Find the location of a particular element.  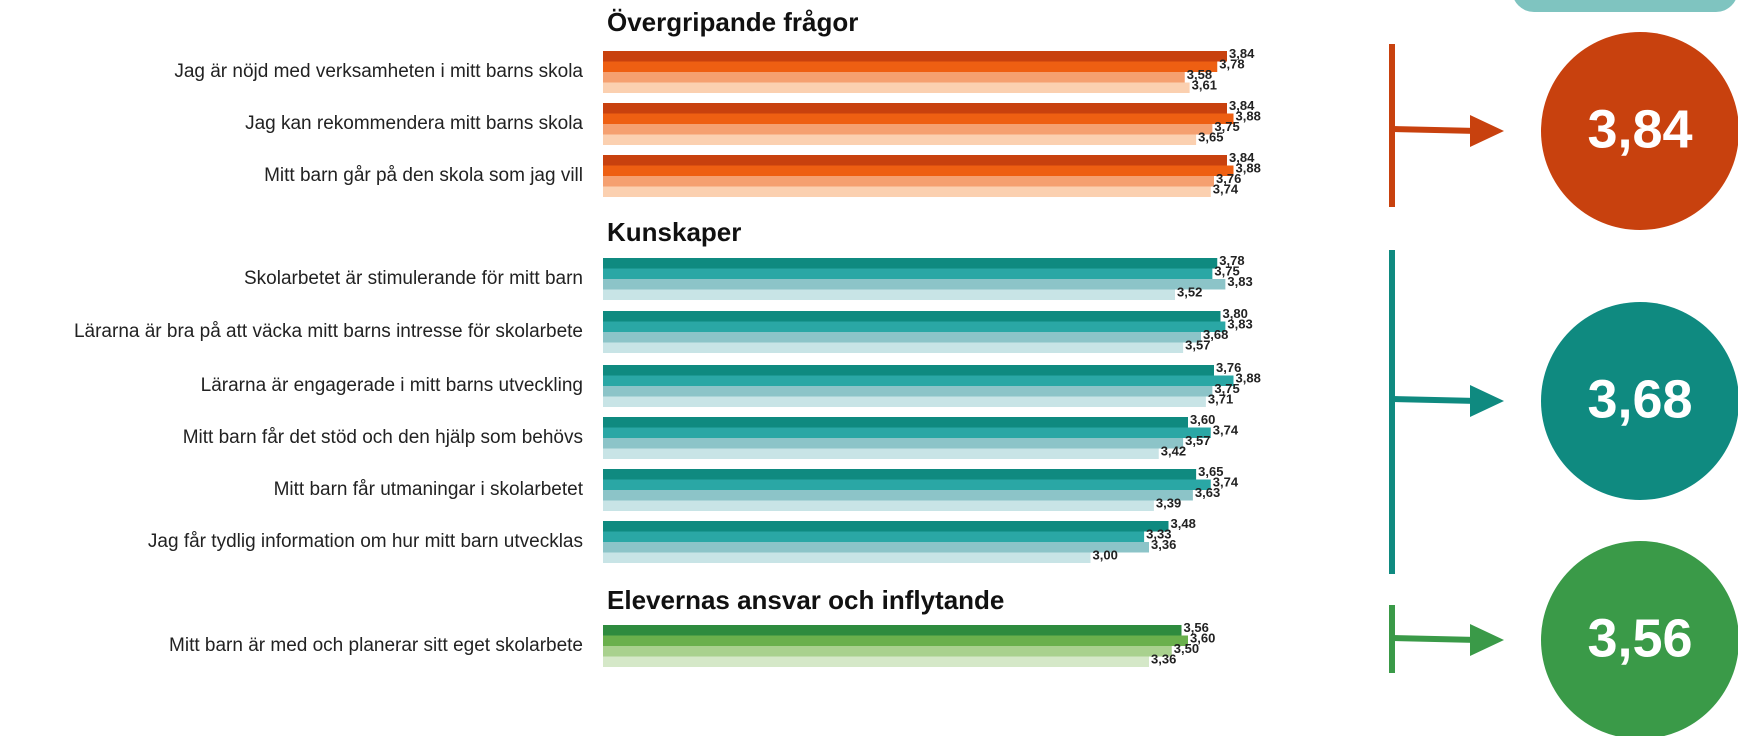

value-label: 3,50 is located at coordinates (1186, 648).